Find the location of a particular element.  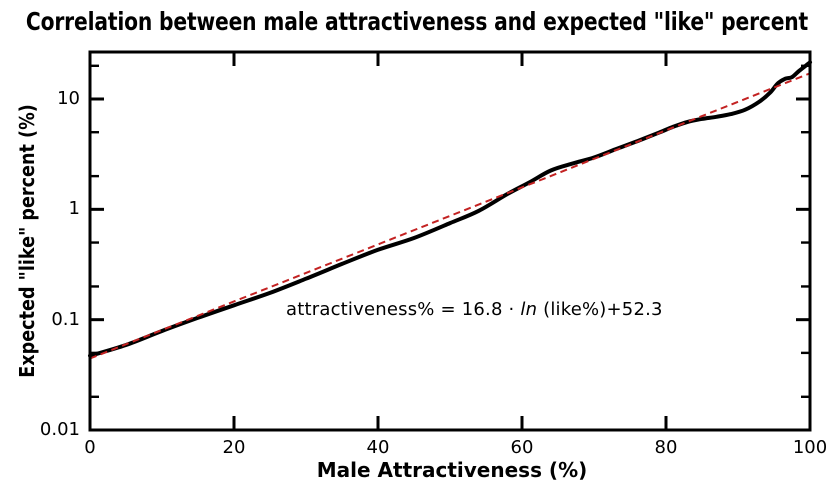

equation-annotation: attractiveness% = 16.8 · ln (like%)+52.3 is located at coordinates (474, 309).